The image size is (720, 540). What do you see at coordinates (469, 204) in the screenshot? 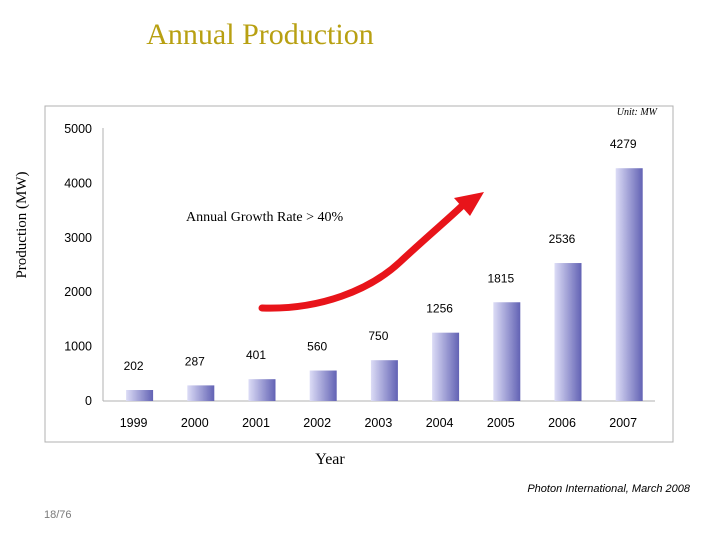
I see `growth-arrow-head` at bounding box center [469, 204].